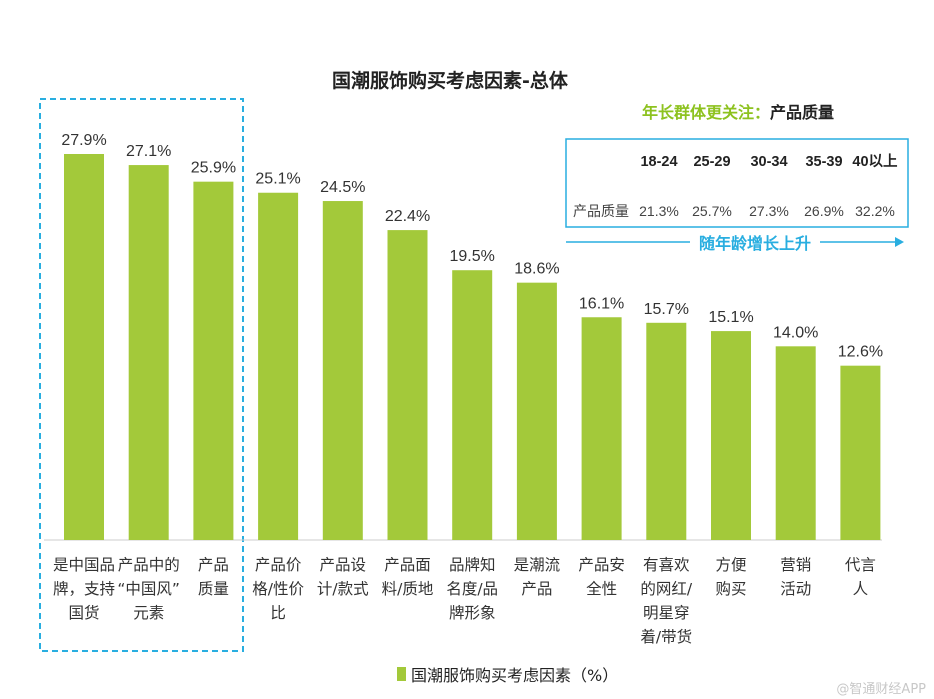 The width and height of the screenshot is (934, 699). I want to click on category-label-line: 料/质地, so click(408, 589).